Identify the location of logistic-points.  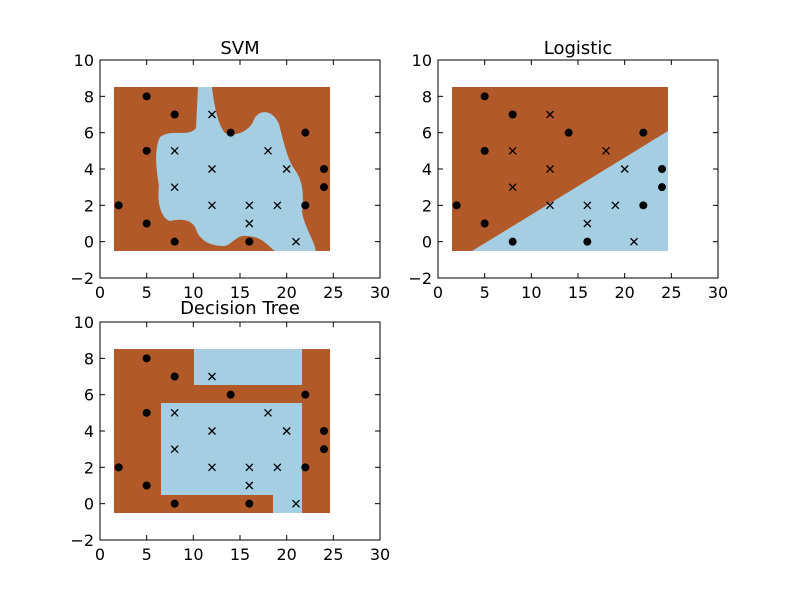
(559, 169).